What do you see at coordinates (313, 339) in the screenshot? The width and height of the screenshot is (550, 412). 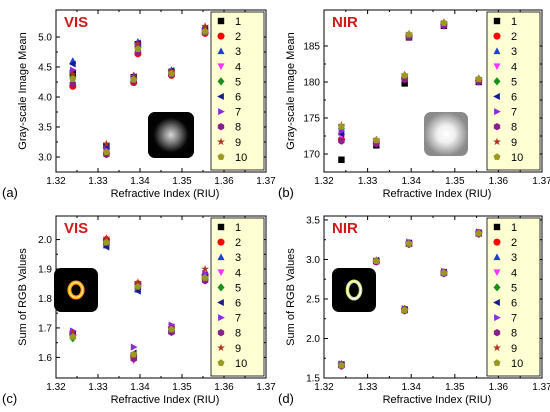 I see `y-tick-label: 2.0` at bounding box center [313, 339].